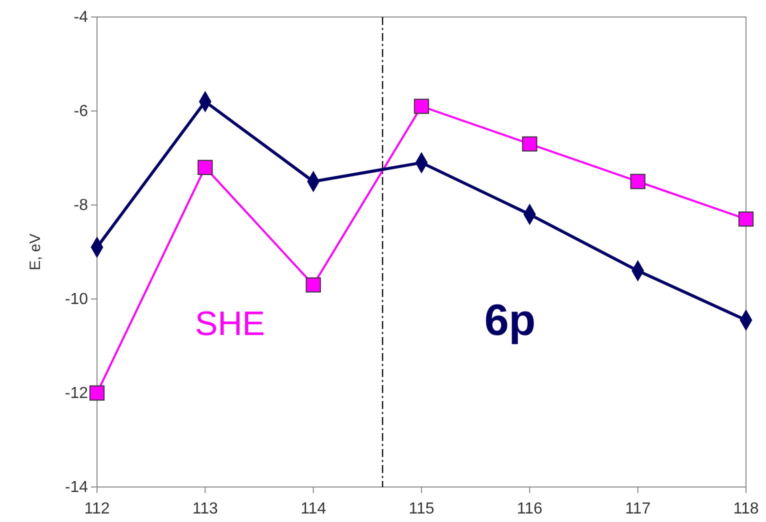 This screenshot has width=766, height=522. I want to click on y-tick-label: -14, so click(76, 487).